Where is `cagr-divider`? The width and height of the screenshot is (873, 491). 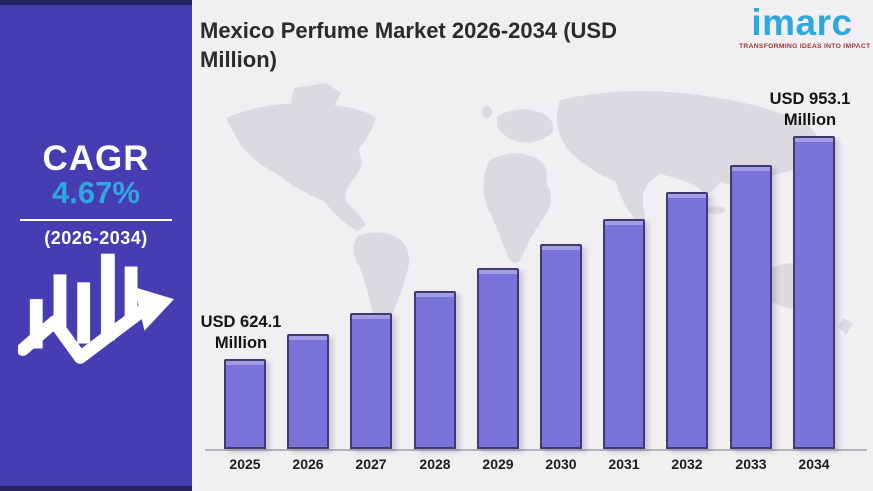
cagr-divider is located at coordinates (96, 219).